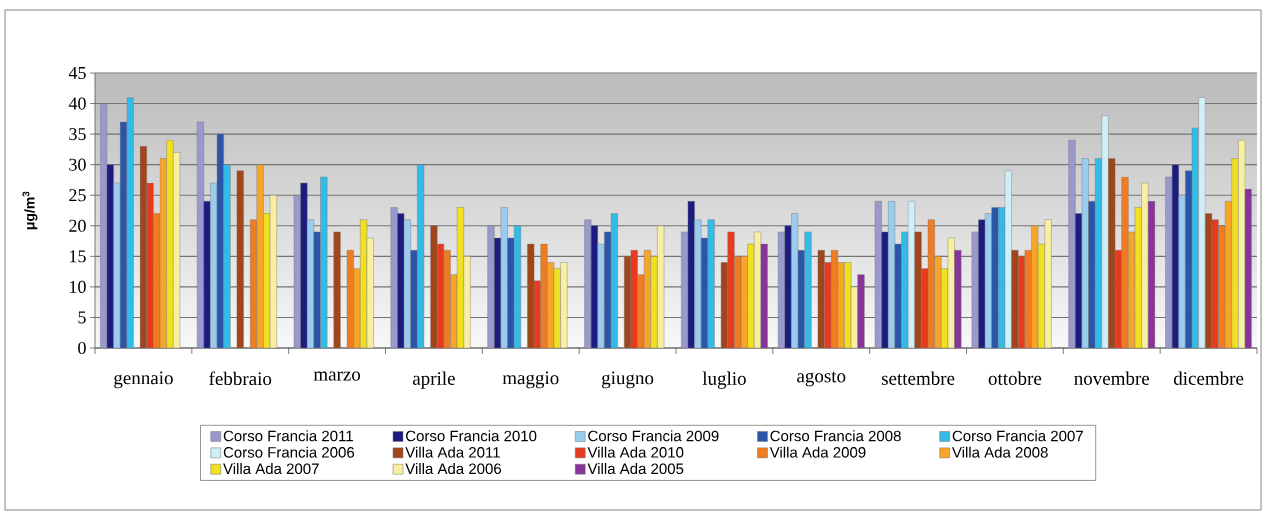 This screenshot has width=1266, height=517. I want to click on x-tick-label: dicembre, so click(1208, 378).